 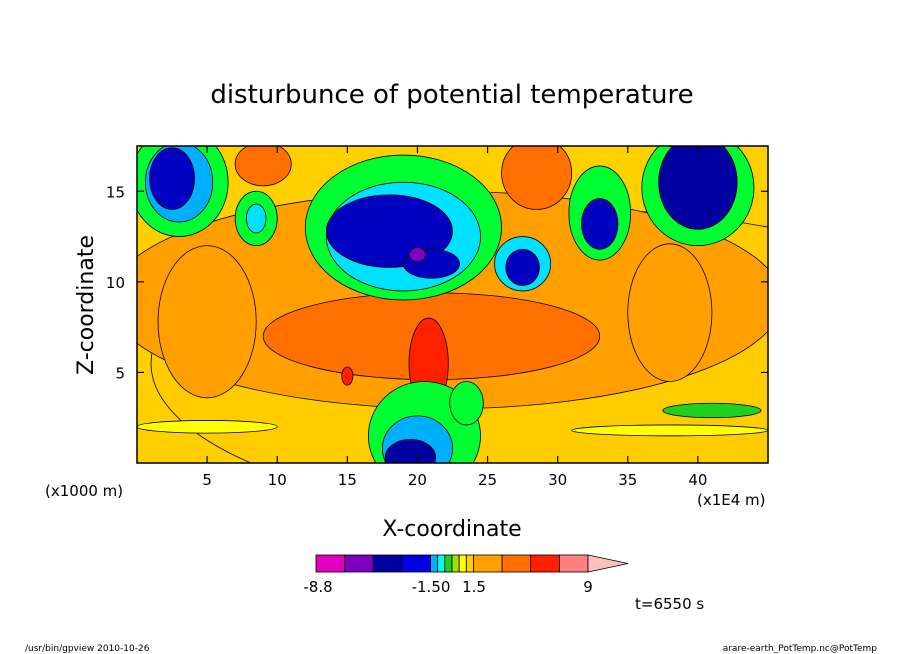 I want to click on colorbar-extend-arrow, so click(x=608, y=563).